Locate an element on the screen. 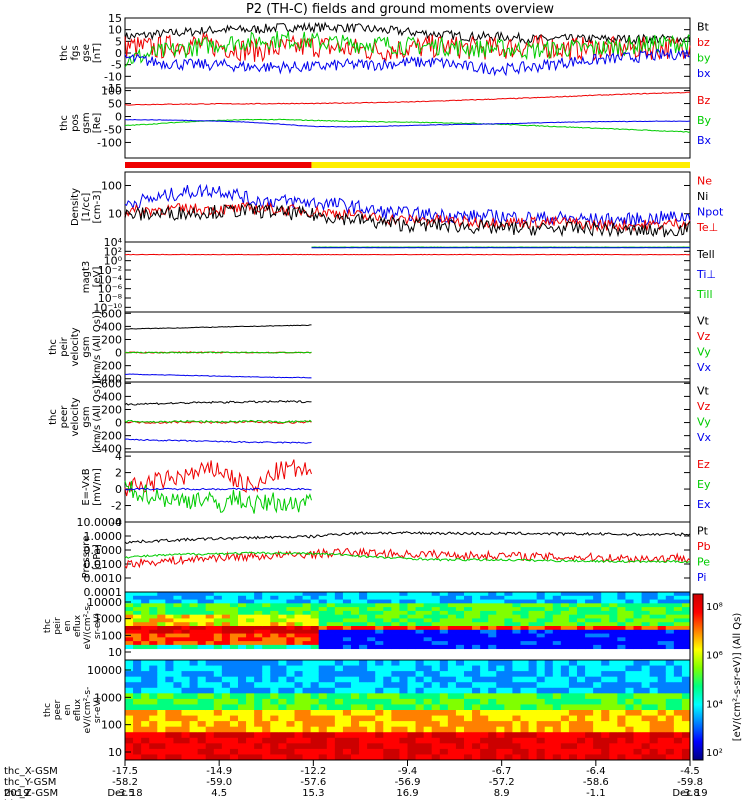 This screenshot has height=800, width=750. y-axis-label: [cm-3] is located at coordinates (97, 206).